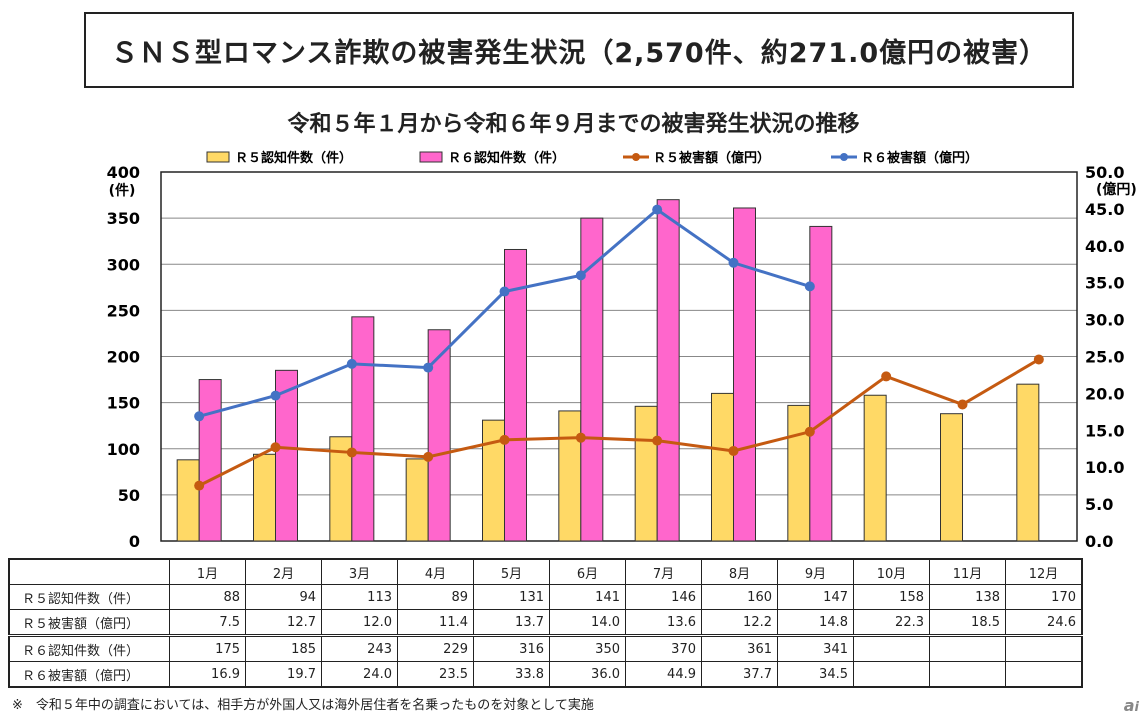 This screenshot has height=719, width=1147. What do you see at coordinates (1104, 209) in the screenshot?
I see `right-tick-label: 45.0` at bounding box center [1104, 209].